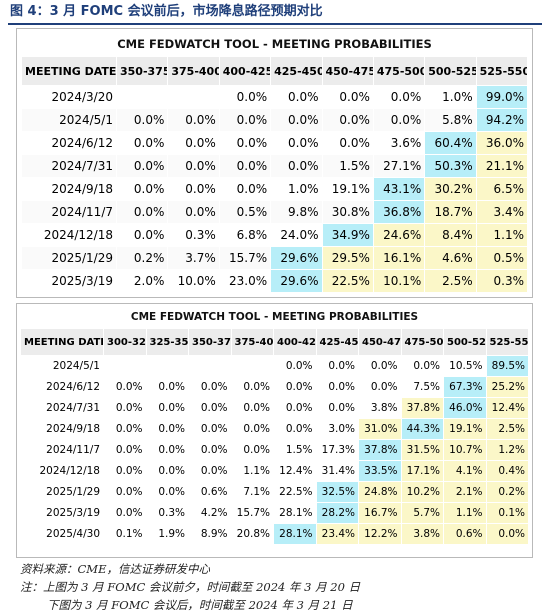 Image resolution: width=550 pixels, height=616 pixels. What do you see at coordinates (193, 258) in the screenshot?
I see `probability-cell: 3.7%` at bounding box center [193, 258].